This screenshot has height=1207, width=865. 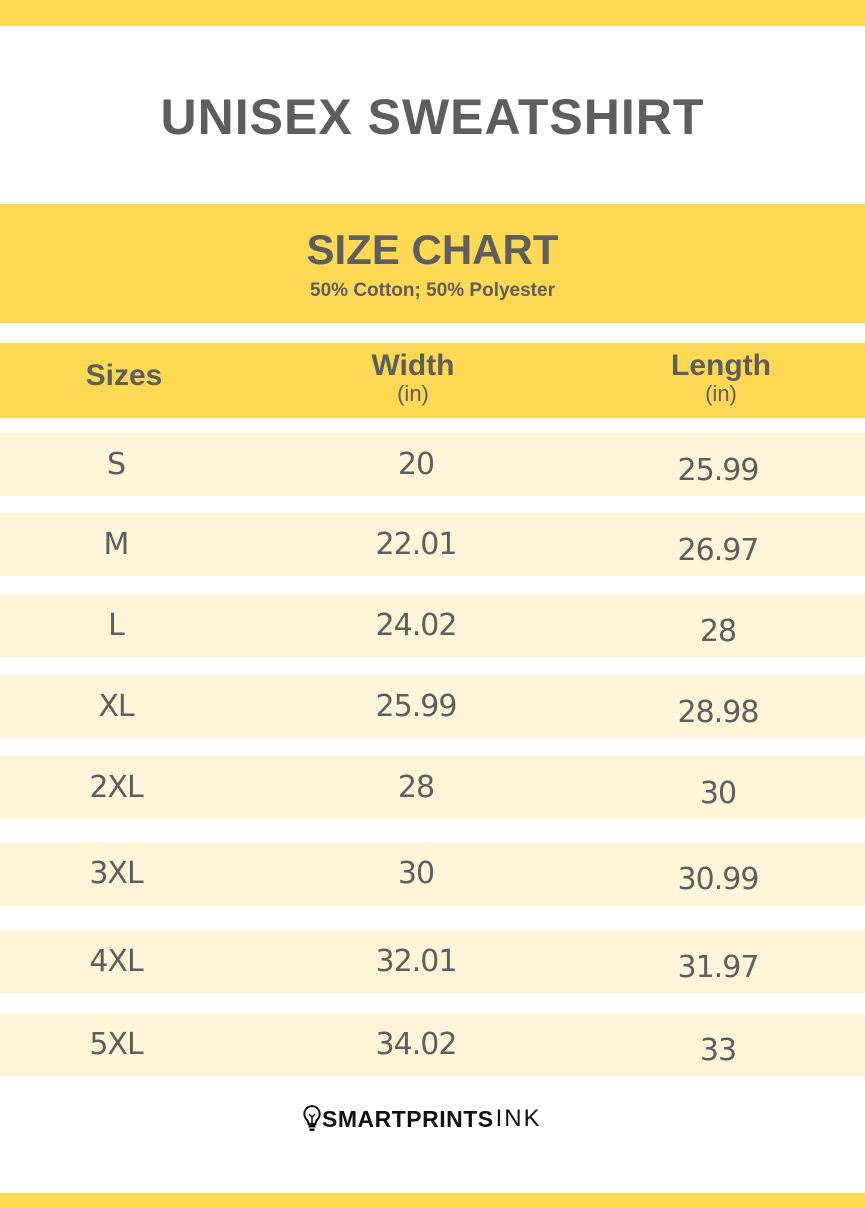 What do you see at coordinates (116, 787) in the screenshot?
I see `cell-size: 2XL` at bounding box center [116, 787].